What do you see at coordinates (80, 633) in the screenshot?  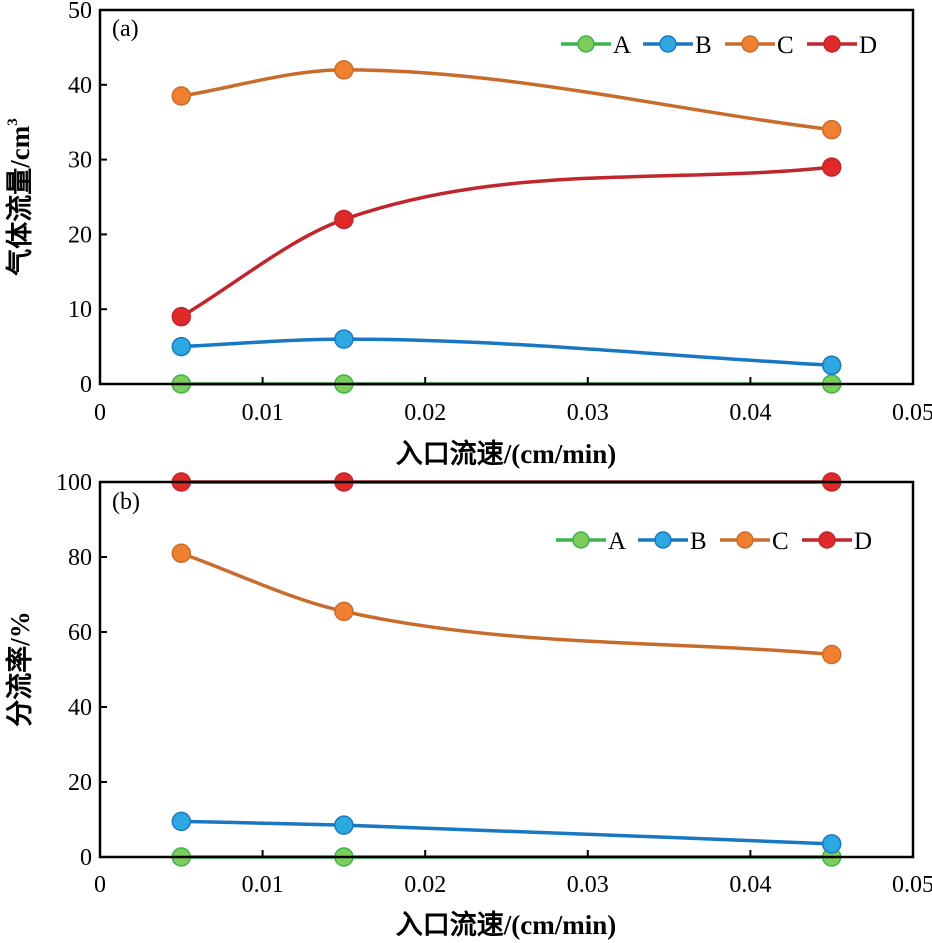 I see `y-tick-label: 60` at bounding box center [80, 633].